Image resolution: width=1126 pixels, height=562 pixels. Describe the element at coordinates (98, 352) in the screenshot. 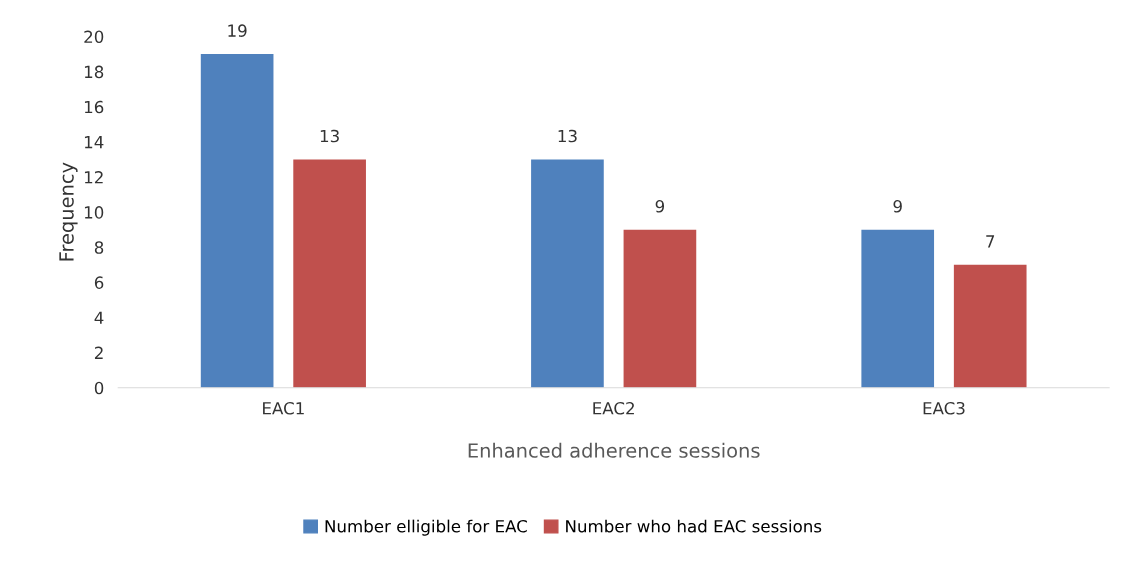

I see `y-tick-label: 2` at that location.